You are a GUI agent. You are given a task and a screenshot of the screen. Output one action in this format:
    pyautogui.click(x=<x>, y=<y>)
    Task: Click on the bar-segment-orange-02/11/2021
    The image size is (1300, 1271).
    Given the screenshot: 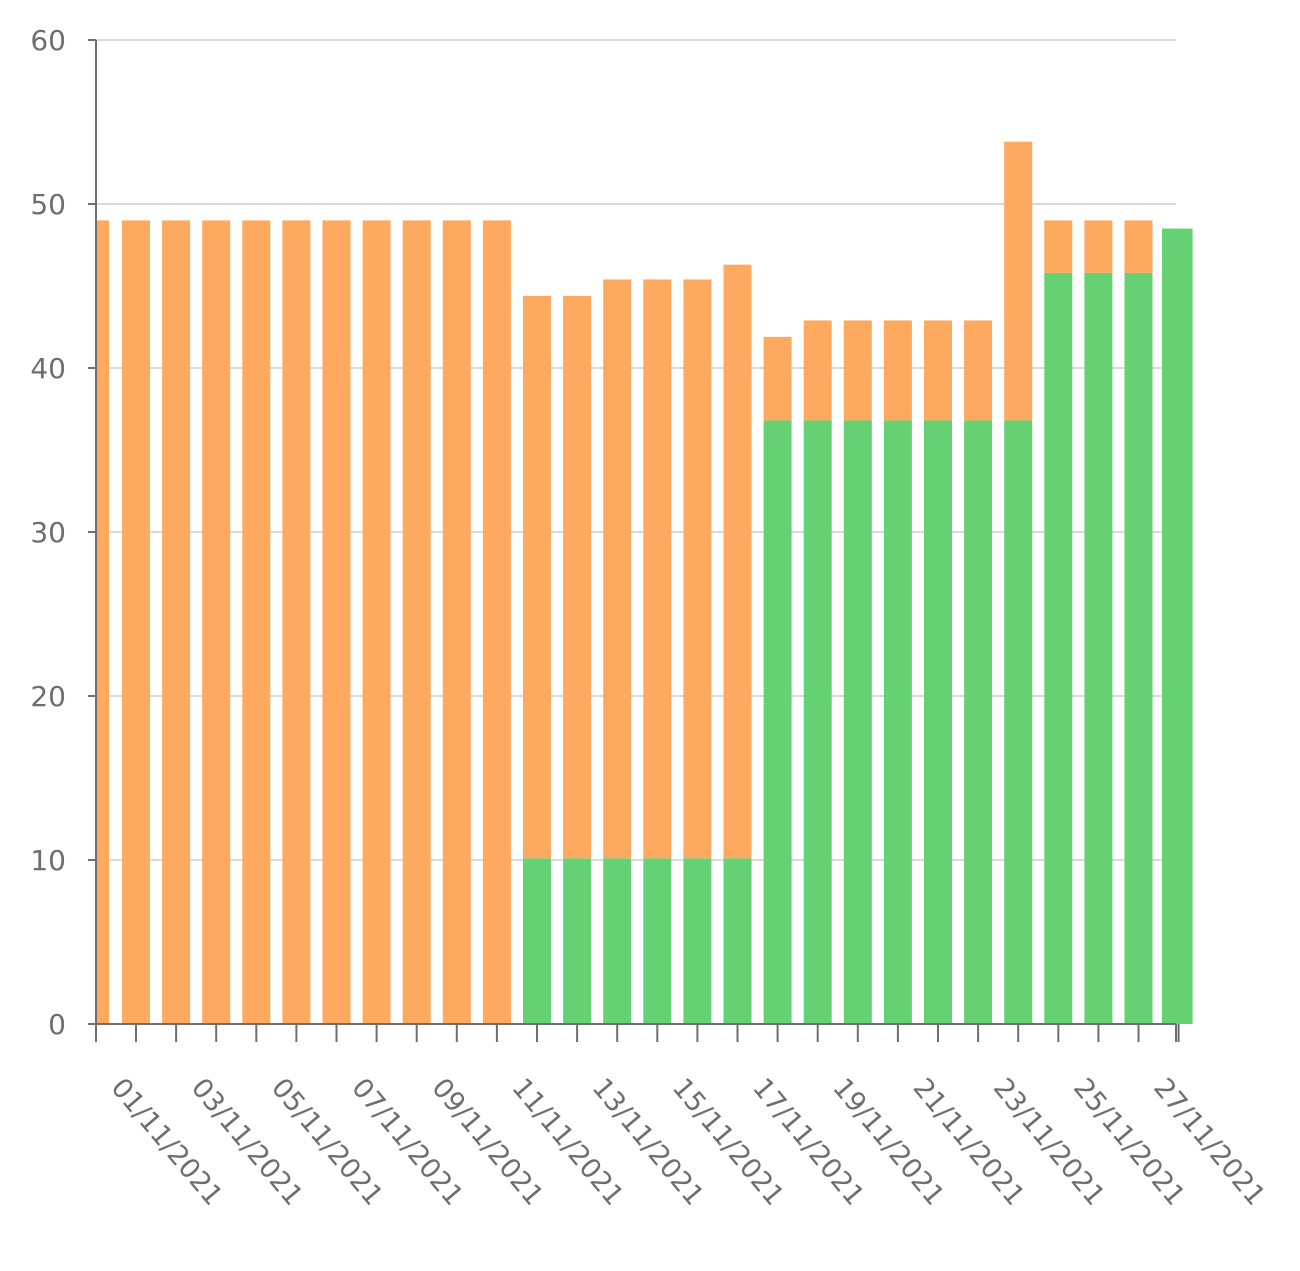 What is the action you would take?
    pyautogui.click(x=176, y=622)
    